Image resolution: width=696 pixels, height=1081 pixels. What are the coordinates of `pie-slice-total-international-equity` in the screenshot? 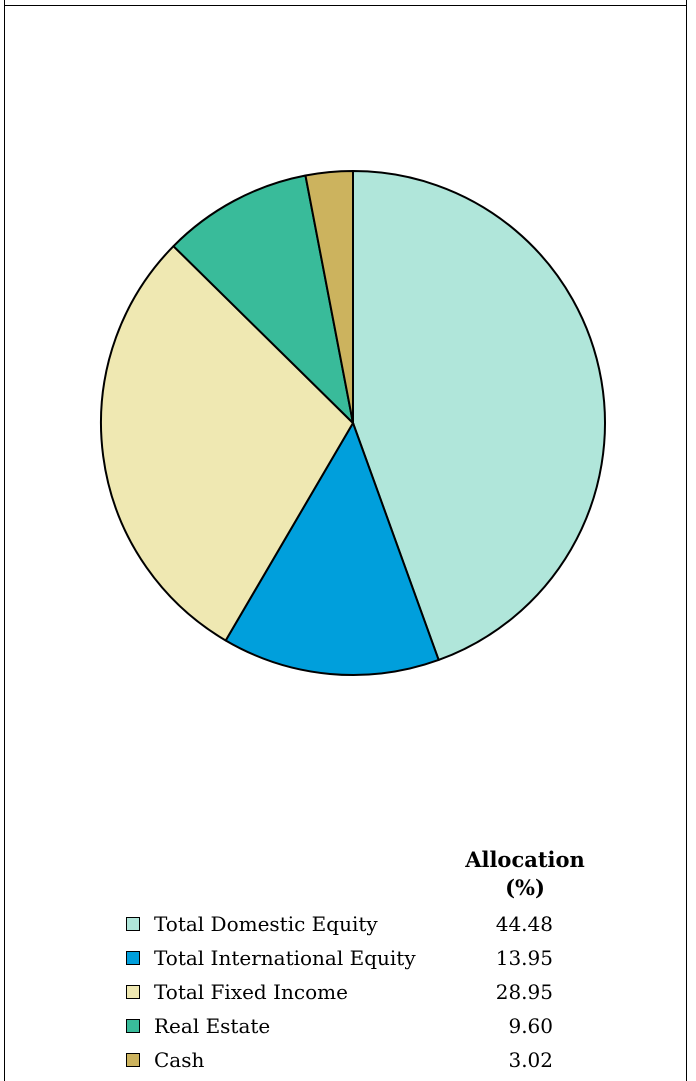 It's located at (332, 549).